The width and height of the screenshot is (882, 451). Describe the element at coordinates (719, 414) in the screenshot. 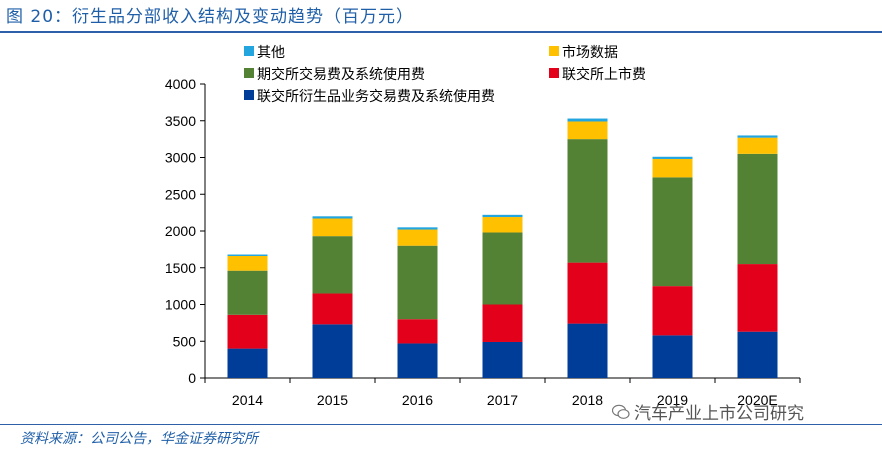

I see `watermark-text: 汽车产业上市公司研究` at that location.